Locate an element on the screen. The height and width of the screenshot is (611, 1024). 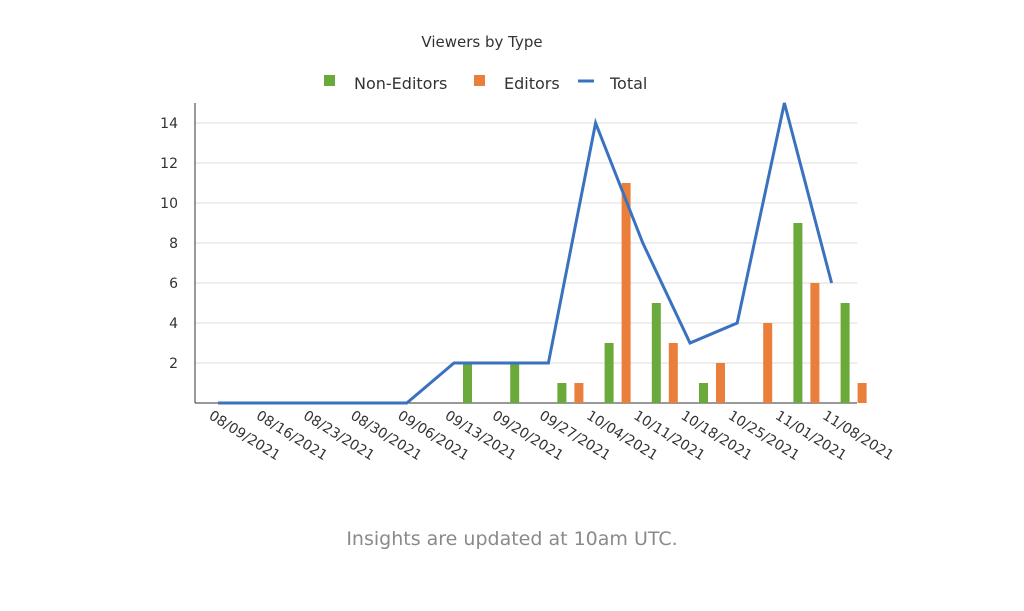
legend-swatch-non-editors is located at coordinates (329, 80).